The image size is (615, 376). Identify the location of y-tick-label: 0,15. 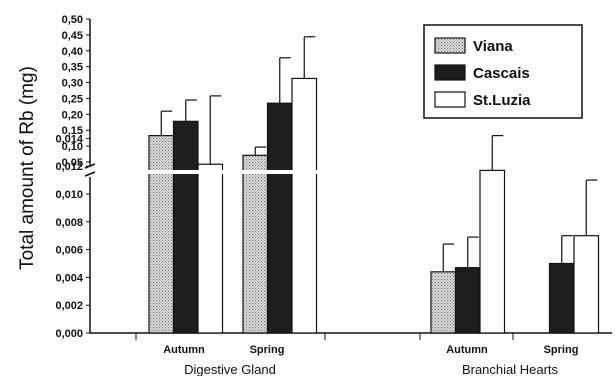
(72, 131).